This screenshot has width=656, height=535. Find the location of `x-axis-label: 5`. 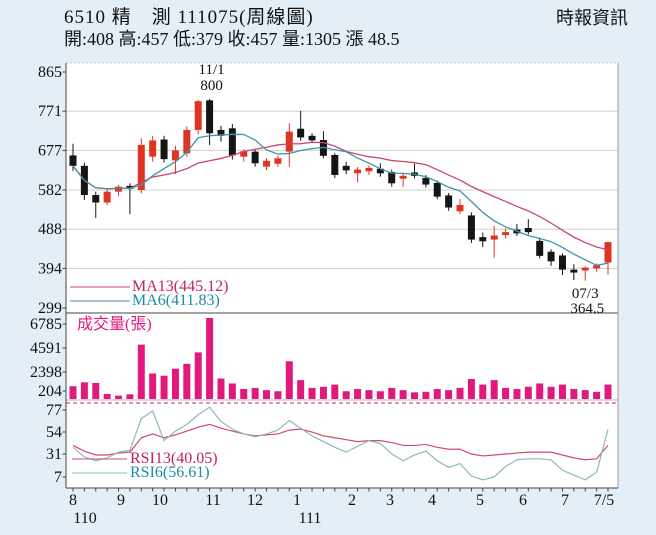

x-axis-label: 5 is located at coordinates (480, 500).